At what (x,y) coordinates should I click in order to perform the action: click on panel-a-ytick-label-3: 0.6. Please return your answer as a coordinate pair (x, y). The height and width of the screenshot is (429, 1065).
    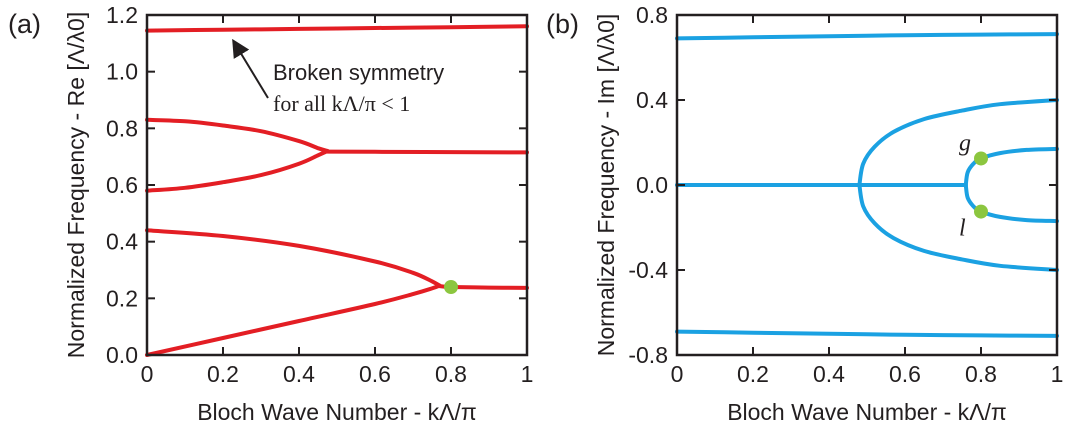
    Looking at the image, I should click on (122, 185).